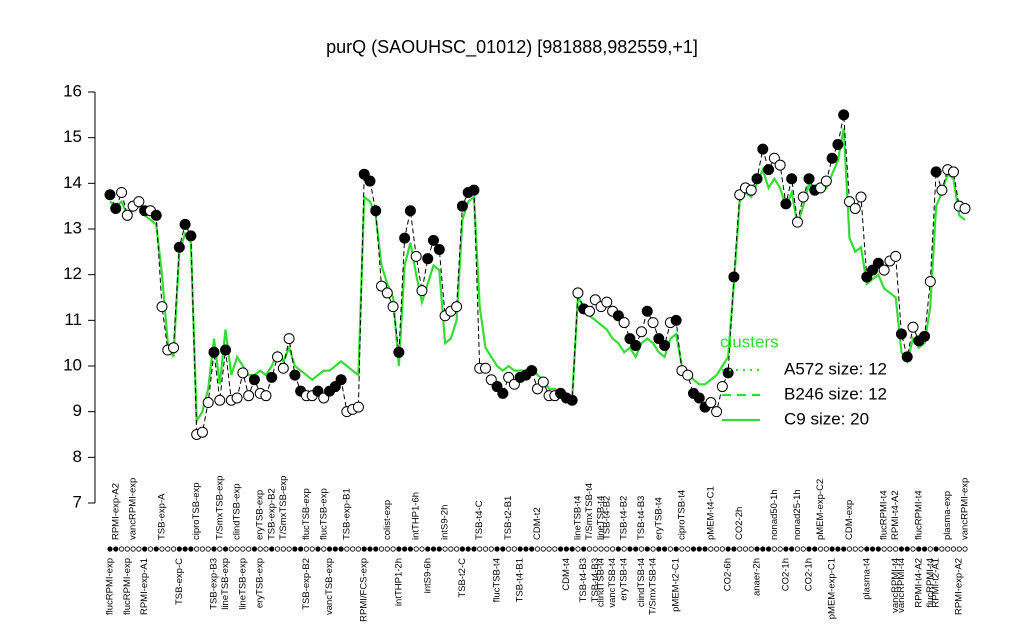  Describe the element at coordinates (681, 515) in the screenshot. I see `x-tick-label: ciproTSB-t4` at that location.